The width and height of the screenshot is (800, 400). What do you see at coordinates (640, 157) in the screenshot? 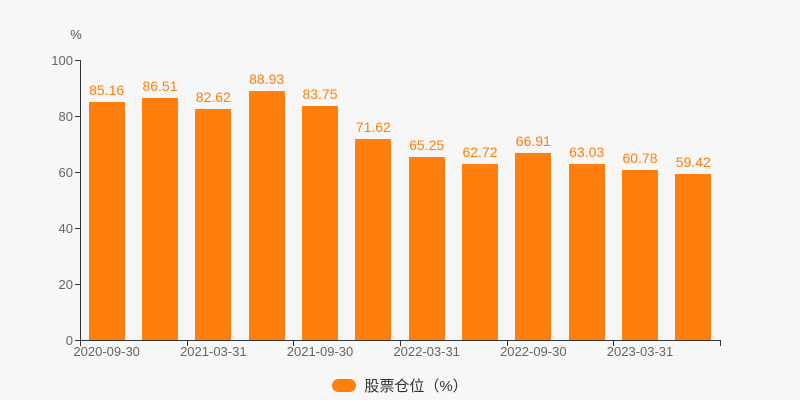
I see `bar-value-label: 60.78` at bounding box center [640, 157].